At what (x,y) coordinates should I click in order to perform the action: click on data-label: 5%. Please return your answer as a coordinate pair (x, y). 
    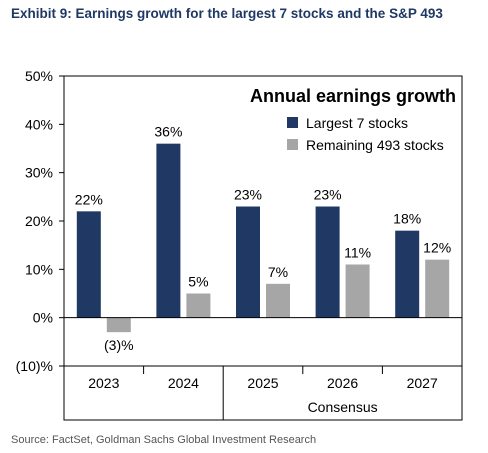
    Looking at the image, I should click on (198, 282).